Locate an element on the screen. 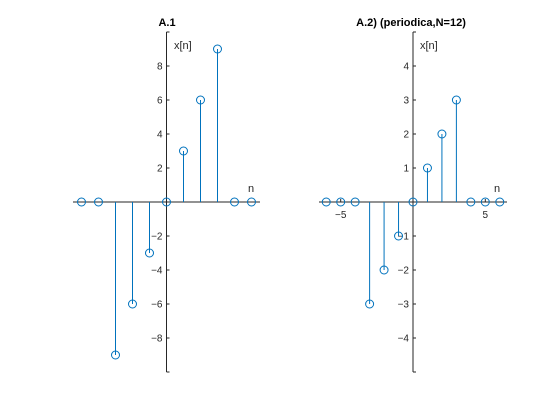  chart-title: A.2) (periodica,N=12) is located at coordinates (411, 23).